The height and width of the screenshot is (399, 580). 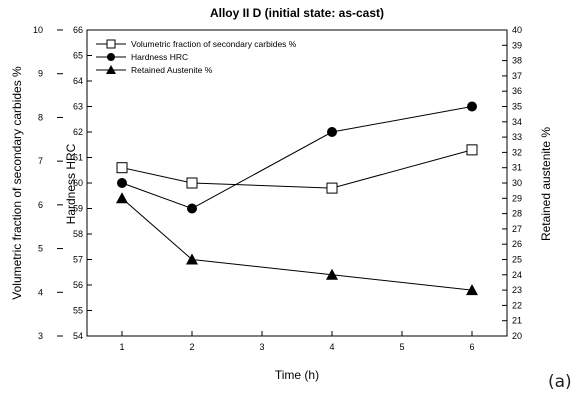 I want to click on austenite-tick-label: 36, so click(x=517, y=91).